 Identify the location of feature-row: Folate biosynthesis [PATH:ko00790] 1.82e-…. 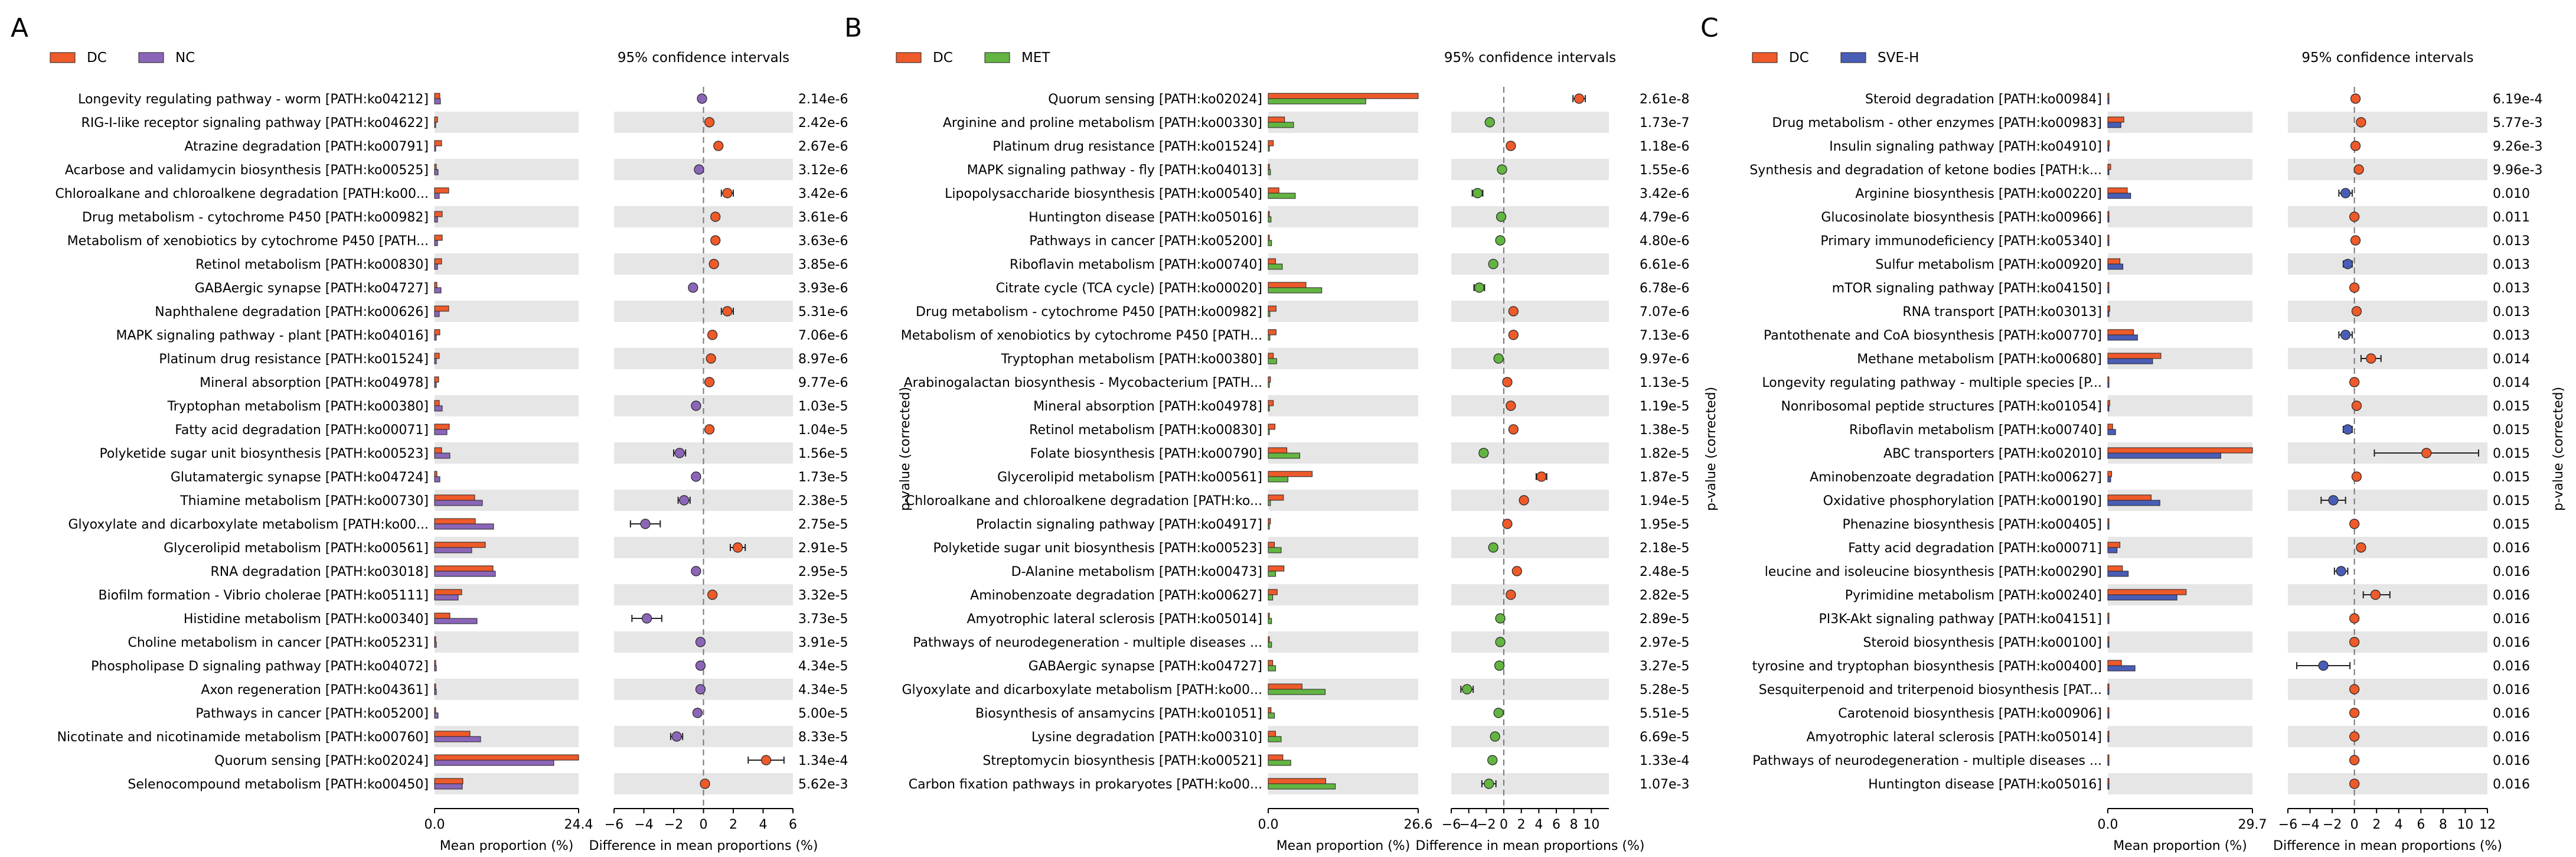
(1360, 454).